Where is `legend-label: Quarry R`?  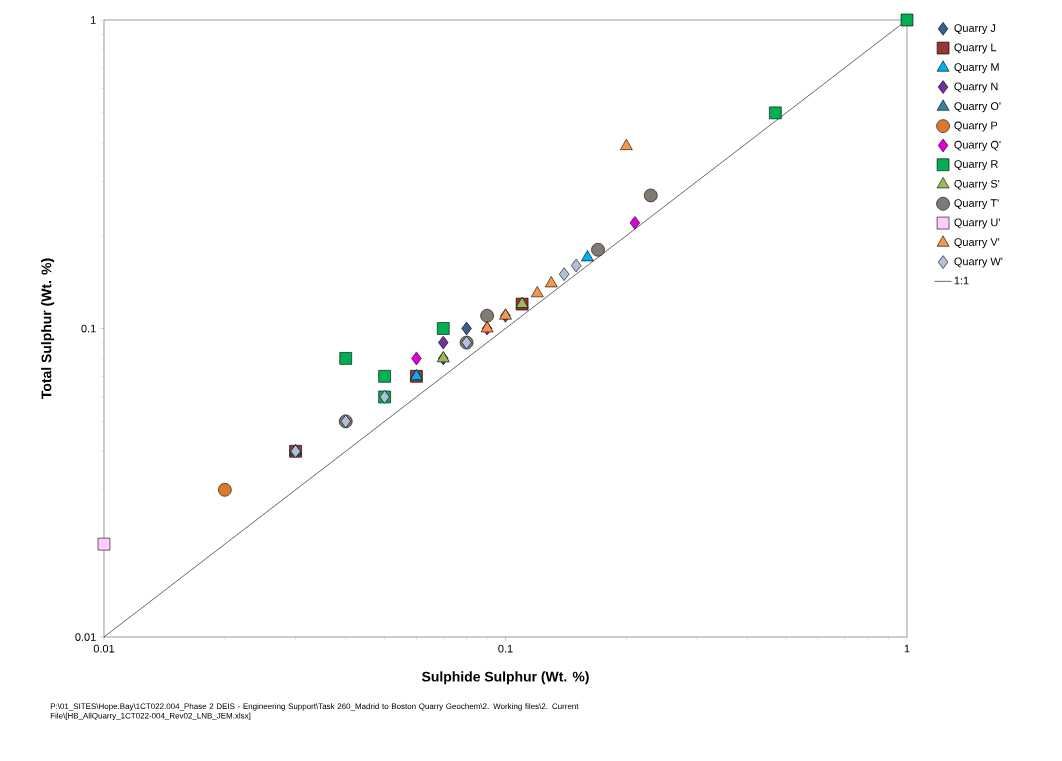 legend-label: Quarry R is located at coordinates (976, 165).